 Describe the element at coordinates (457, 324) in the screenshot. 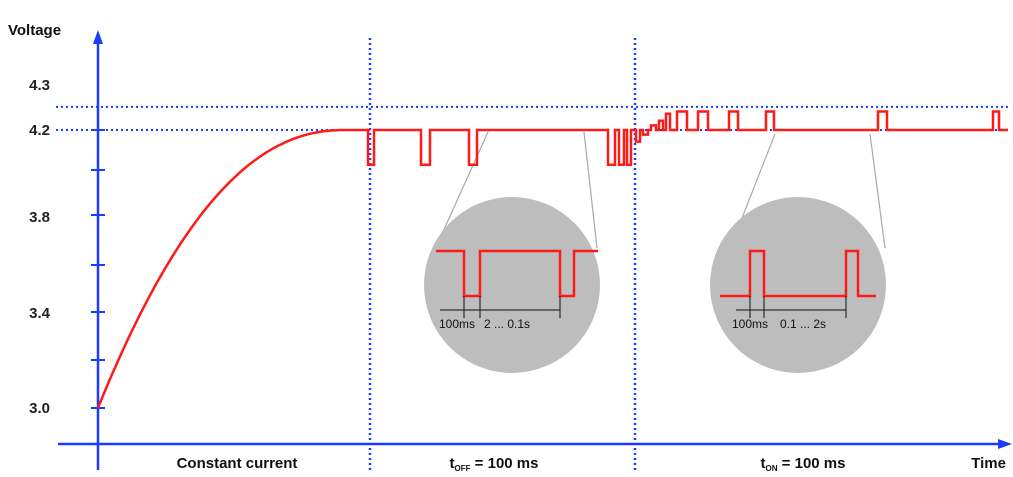

I see `inset-toff-span-label: 100ms` at that location.